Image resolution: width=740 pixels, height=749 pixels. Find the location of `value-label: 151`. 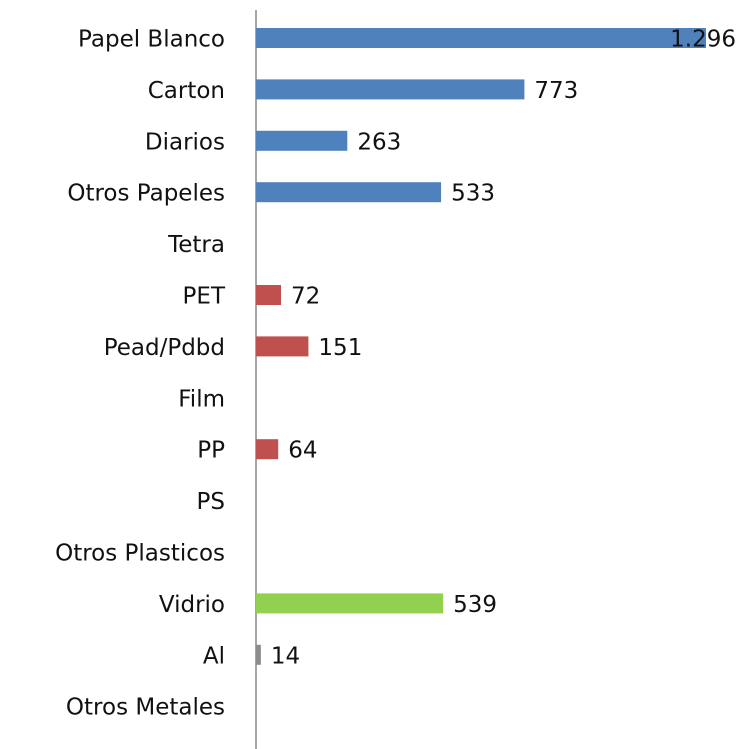

value-label: 151 is located at coordinates (340, 348).